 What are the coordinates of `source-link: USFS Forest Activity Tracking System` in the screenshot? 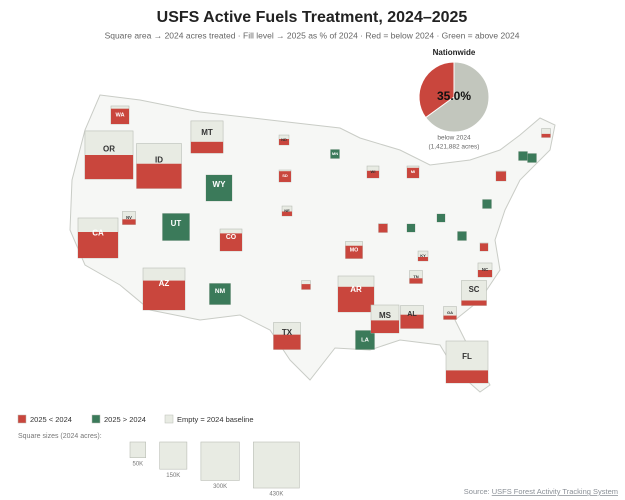 It's located at (555, 491).